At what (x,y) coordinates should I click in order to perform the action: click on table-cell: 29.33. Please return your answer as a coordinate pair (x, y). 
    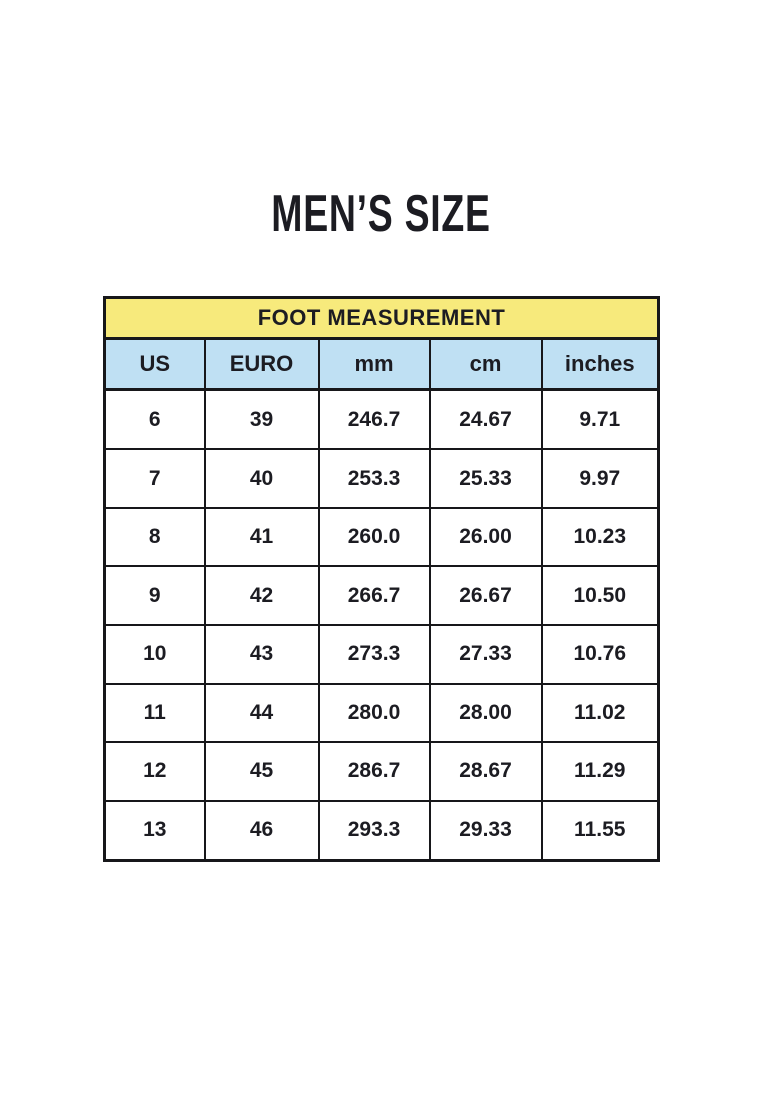
    Looking at the image, I should click on (485, 830).